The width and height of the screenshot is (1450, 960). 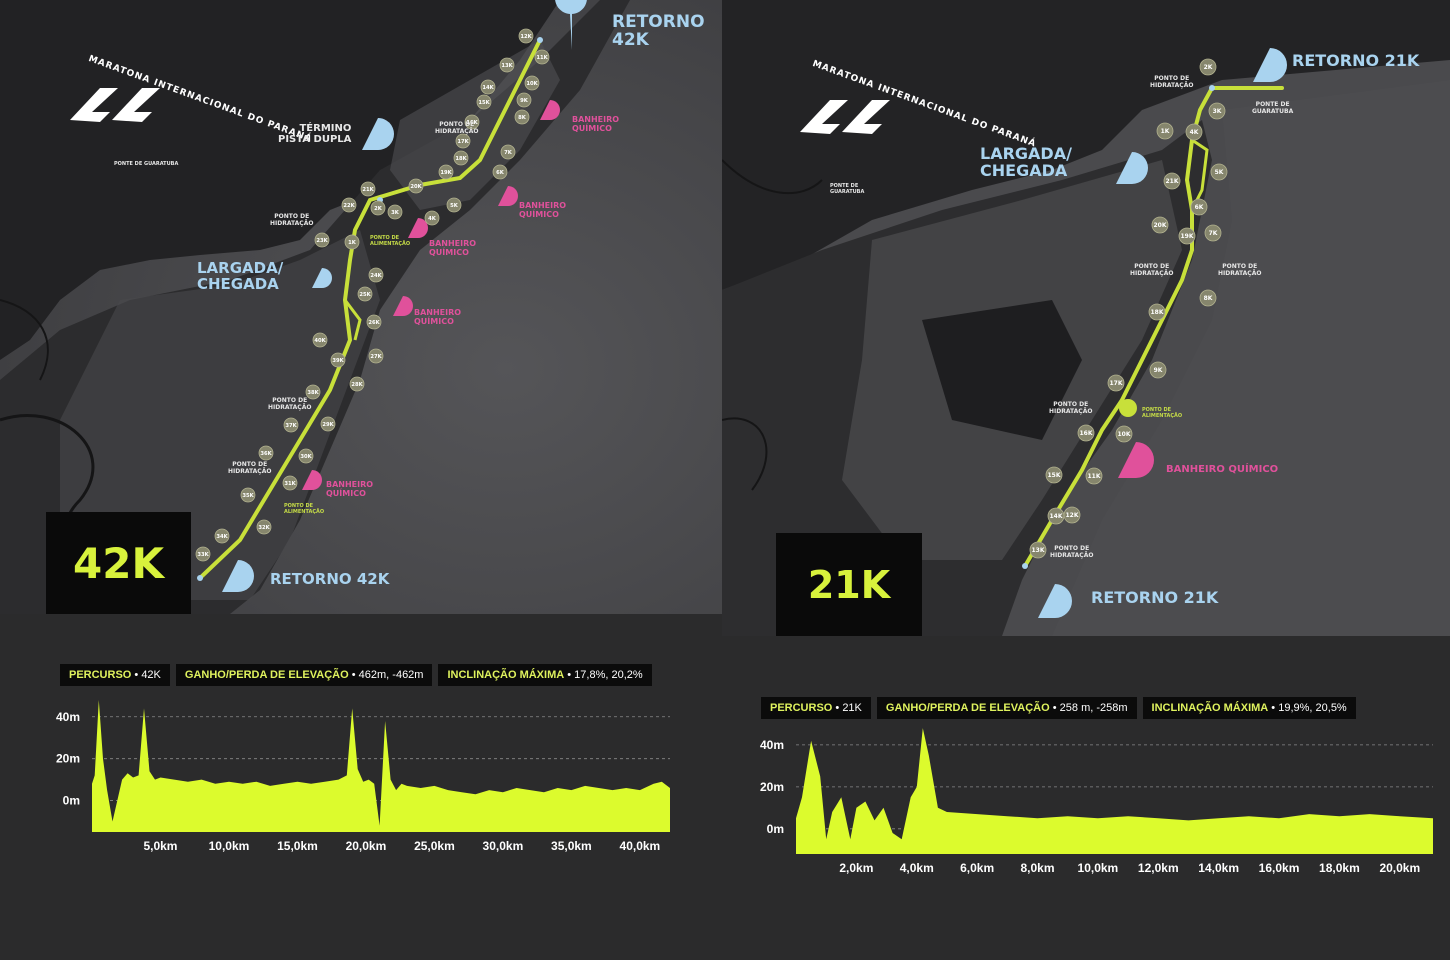 What do you see at coordinates (1199, 207) in the screenshot?
I see `km-marker-label: 6K` at bounding box center [1199, 207].